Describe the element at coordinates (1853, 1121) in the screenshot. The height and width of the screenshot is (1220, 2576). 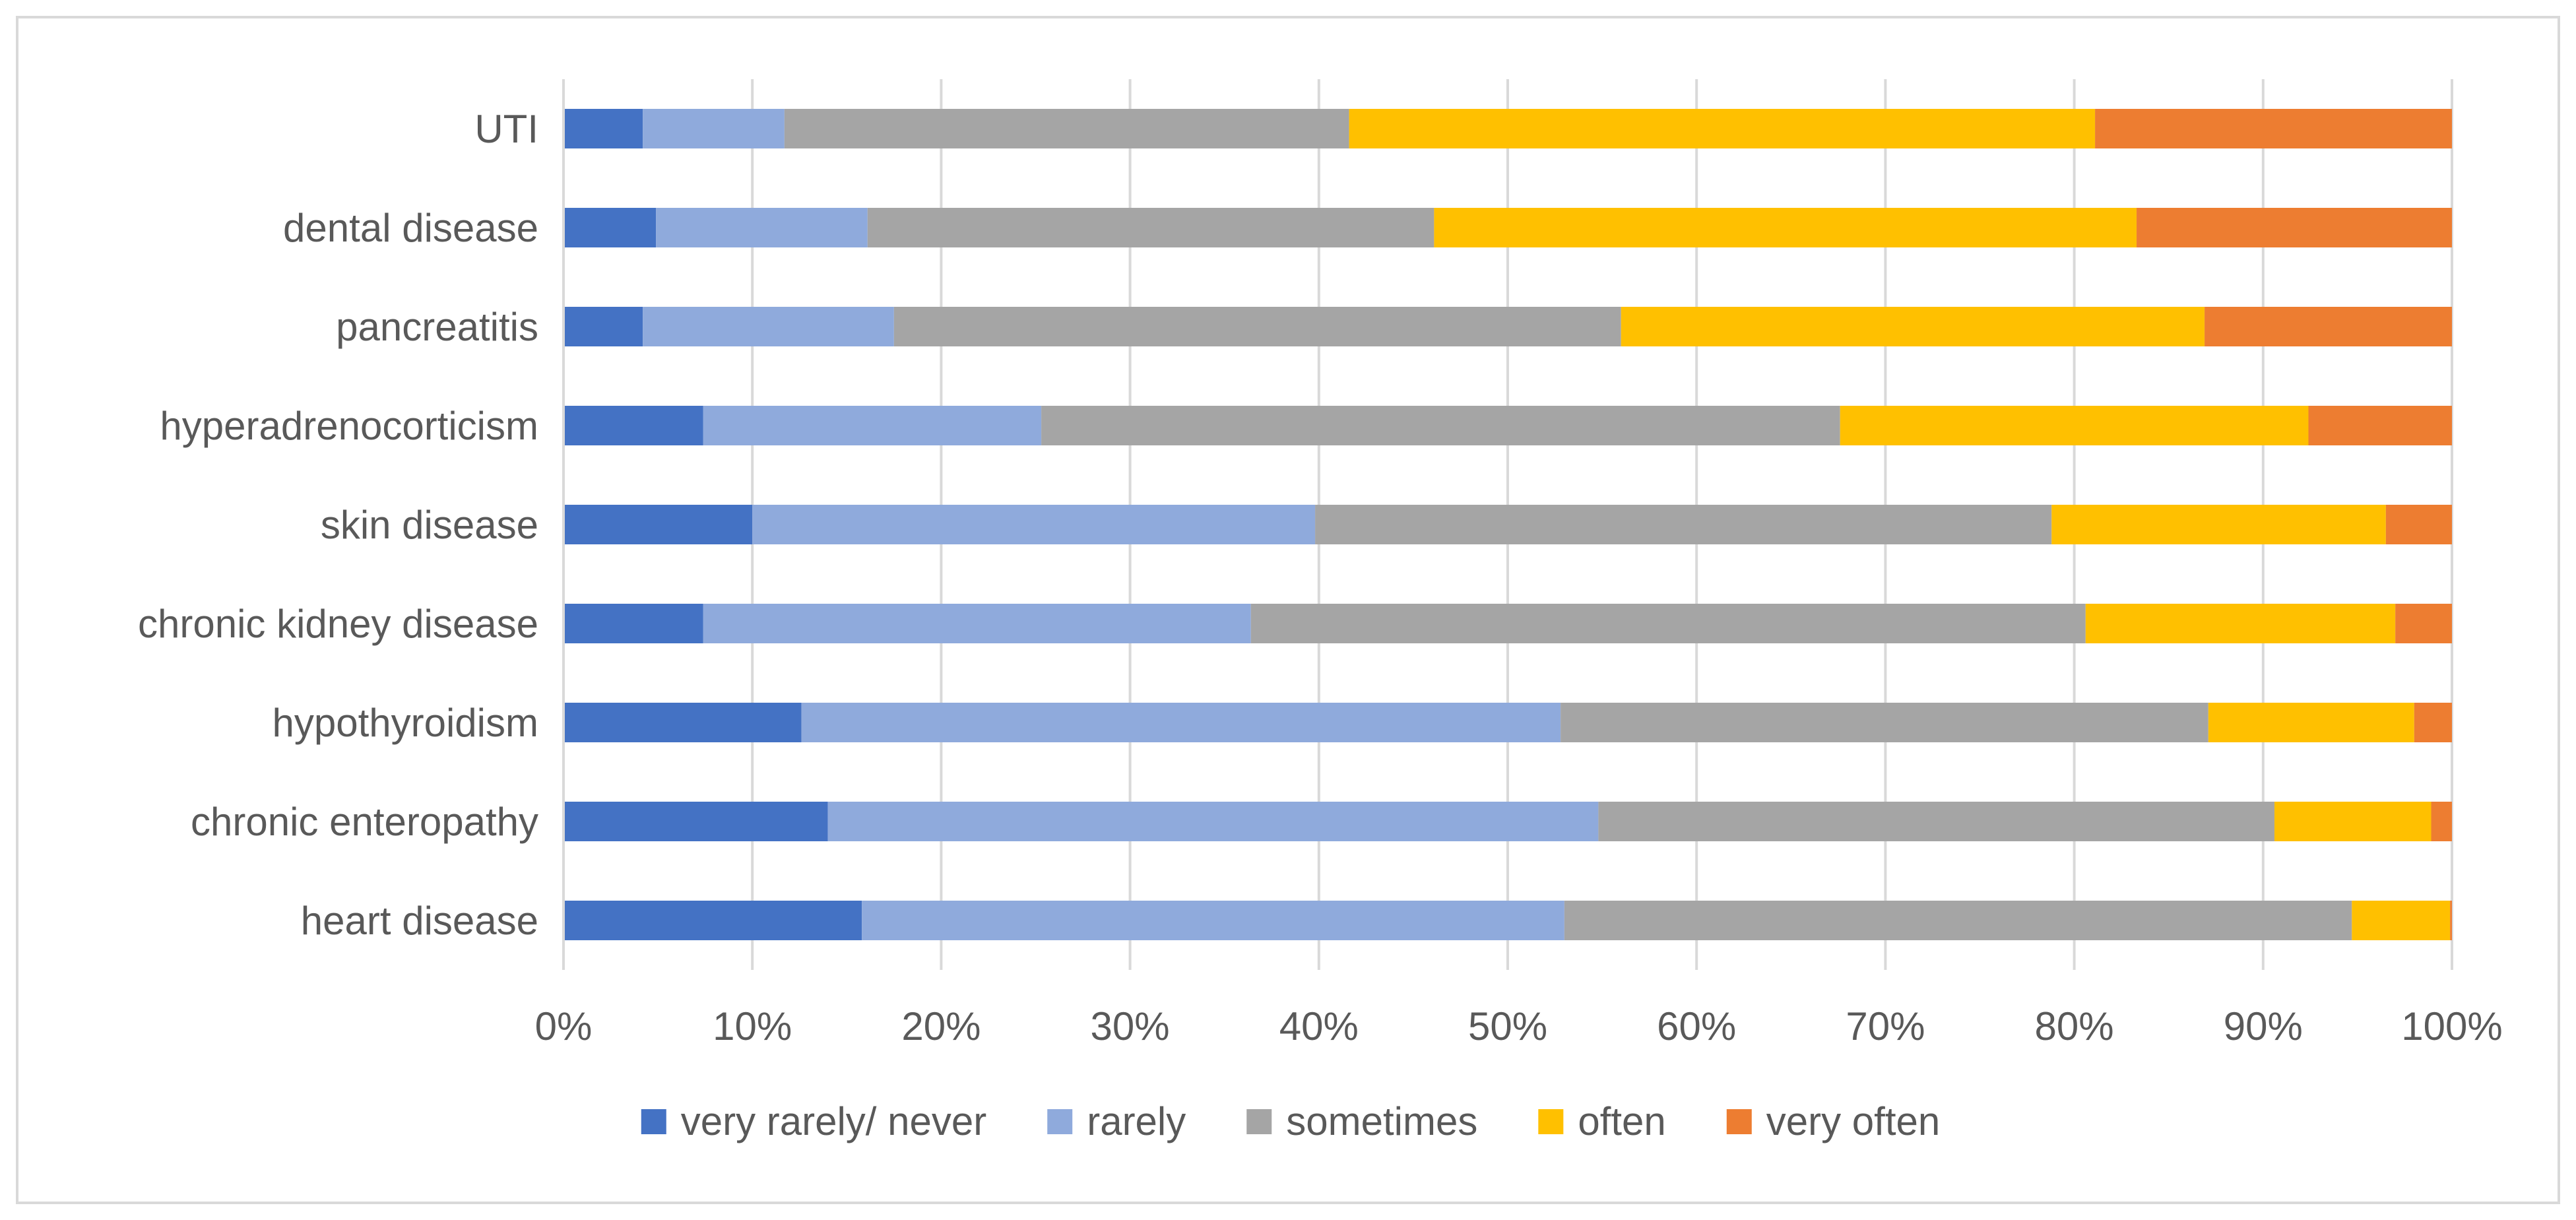
I see `legend-label: very often` at that location.